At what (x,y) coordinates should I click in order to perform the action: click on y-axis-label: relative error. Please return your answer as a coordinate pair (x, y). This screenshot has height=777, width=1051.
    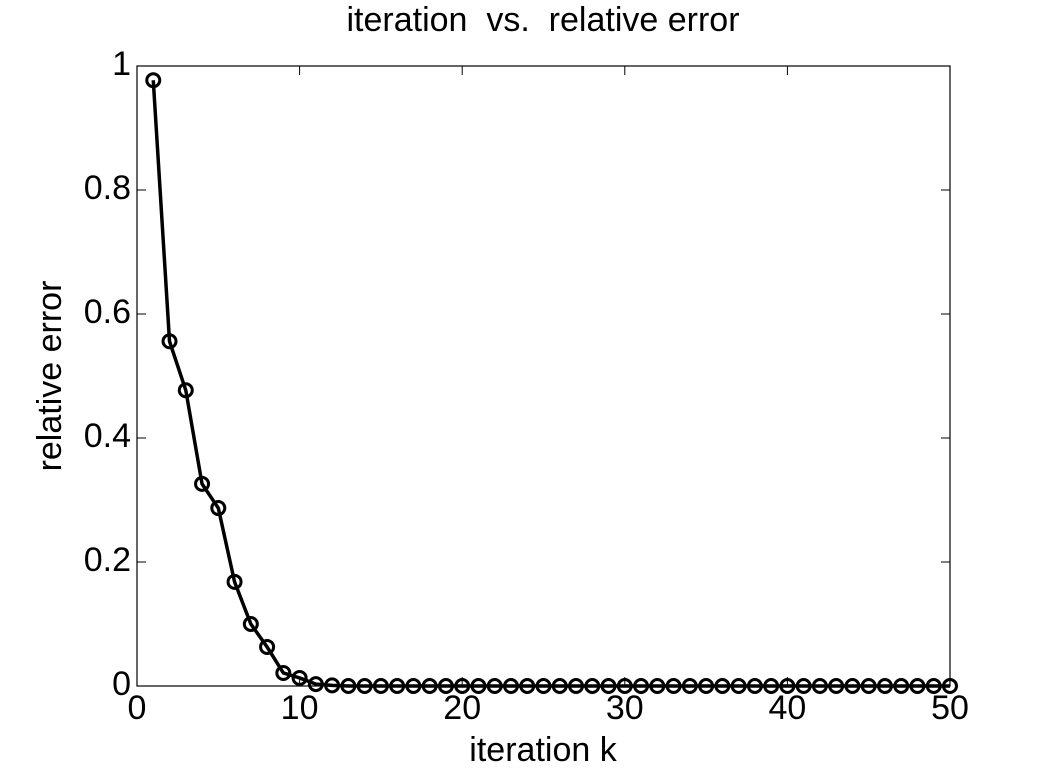
    Looking at the image, I should click on (50, 376).